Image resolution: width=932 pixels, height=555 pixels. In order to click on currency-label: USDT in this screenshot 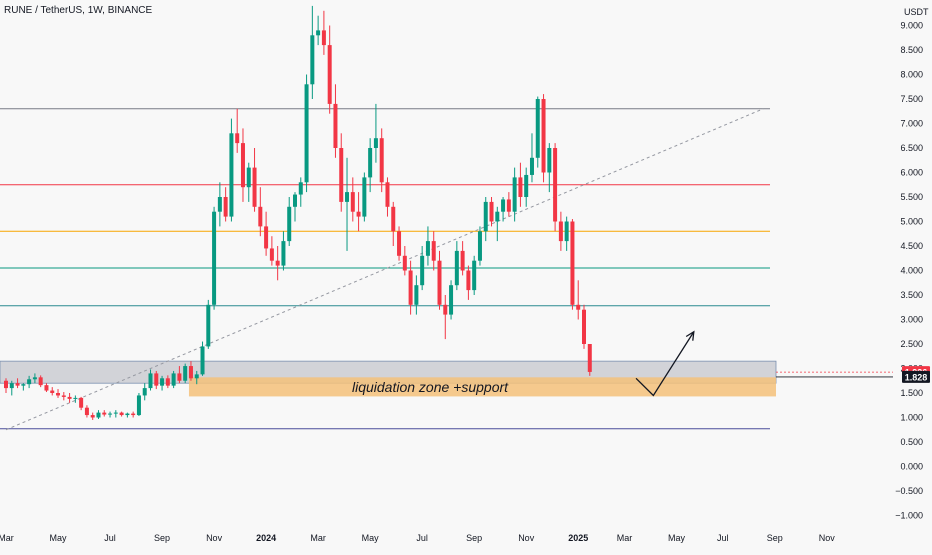, I will do `click(916, 12)`.